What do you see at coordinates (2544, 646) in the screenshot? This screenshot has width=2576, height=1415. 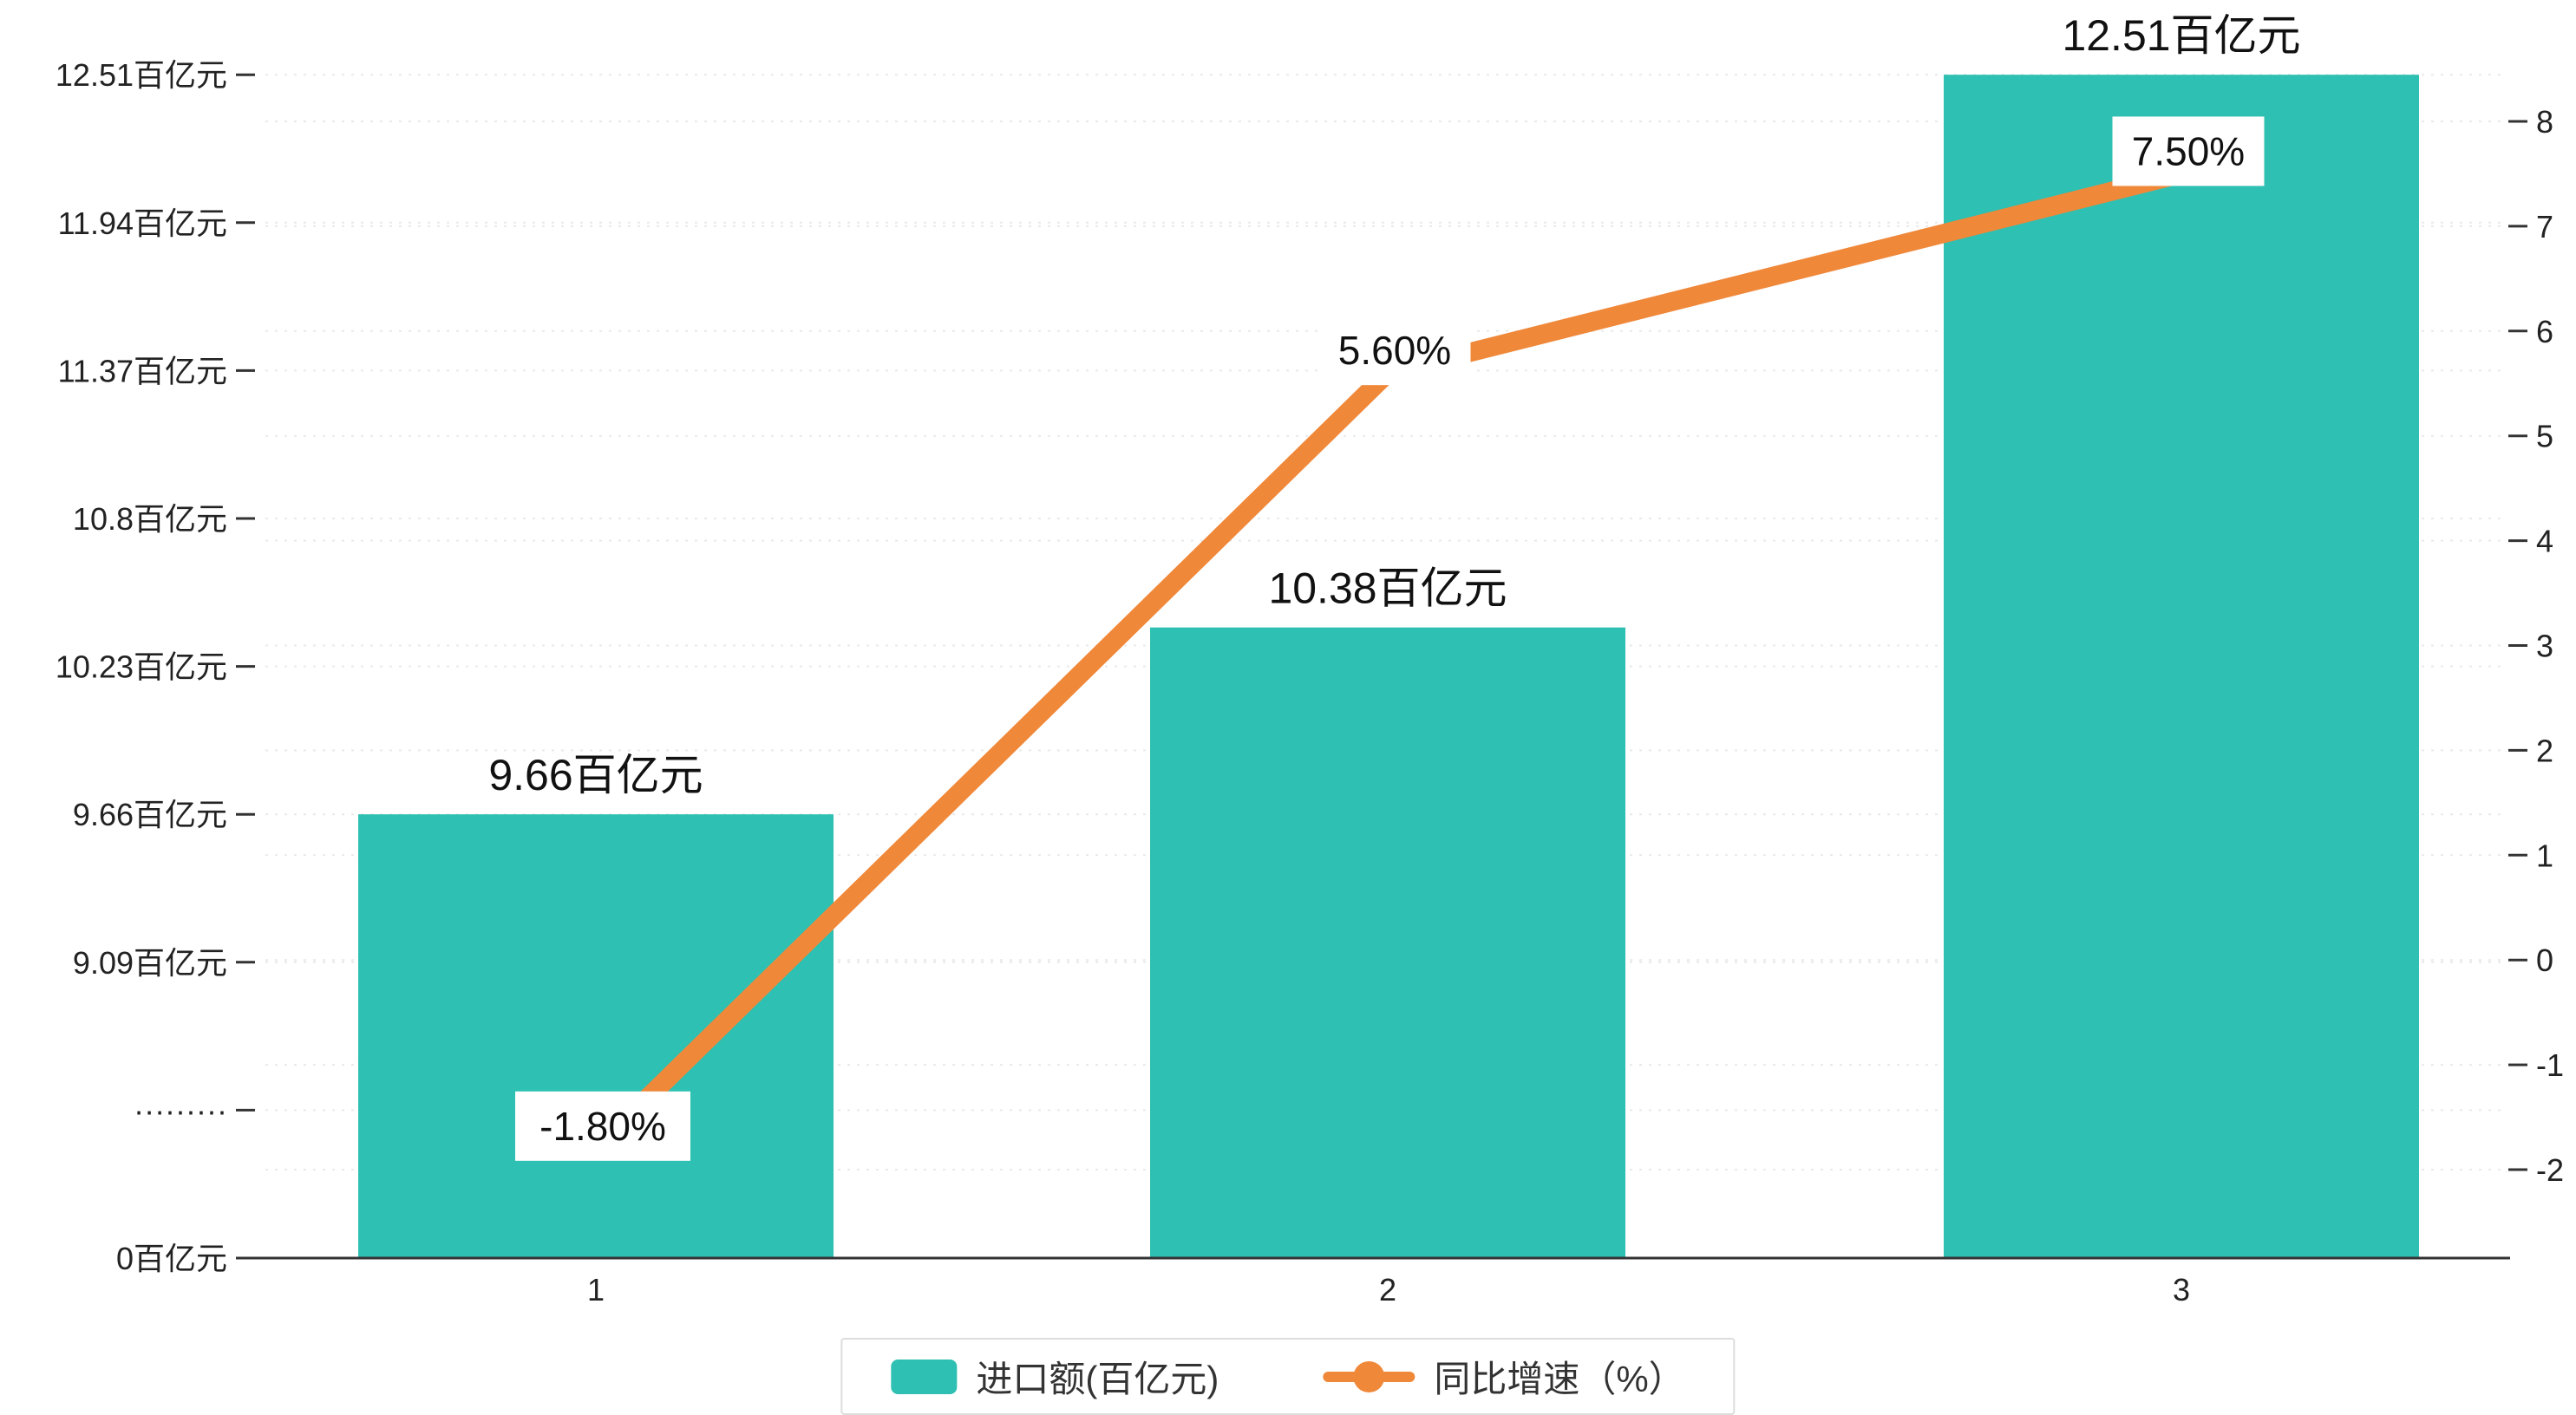 I see `right-axis-tick-label: 3` at bounding box center [2544, 646].